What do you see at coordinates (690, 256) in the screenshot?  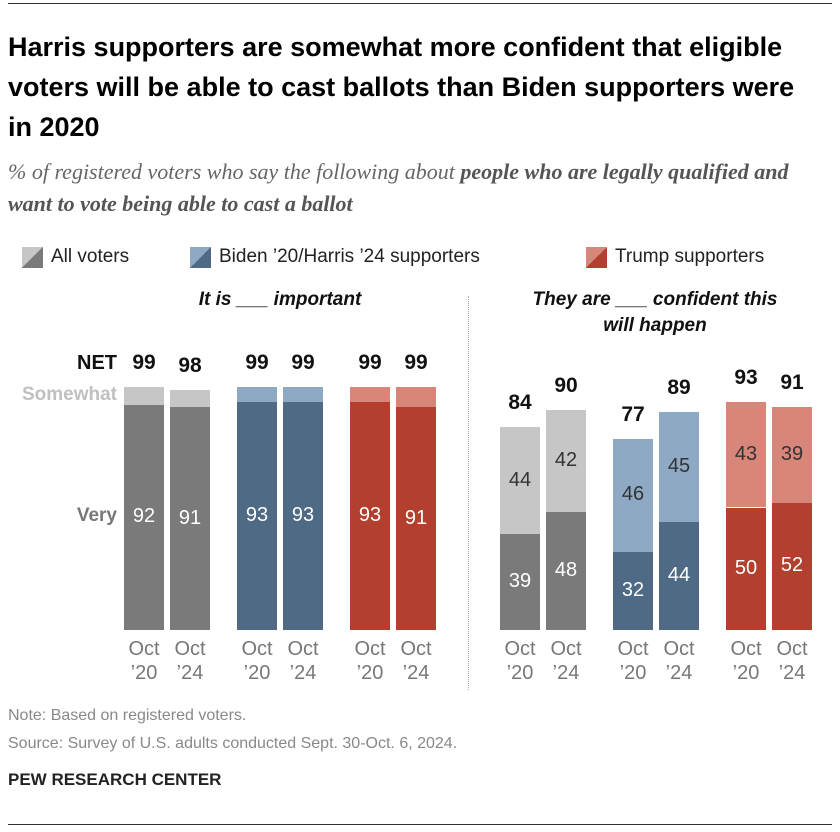 I see `legend-label: Trump supporters` at bounding box center [690, 256].